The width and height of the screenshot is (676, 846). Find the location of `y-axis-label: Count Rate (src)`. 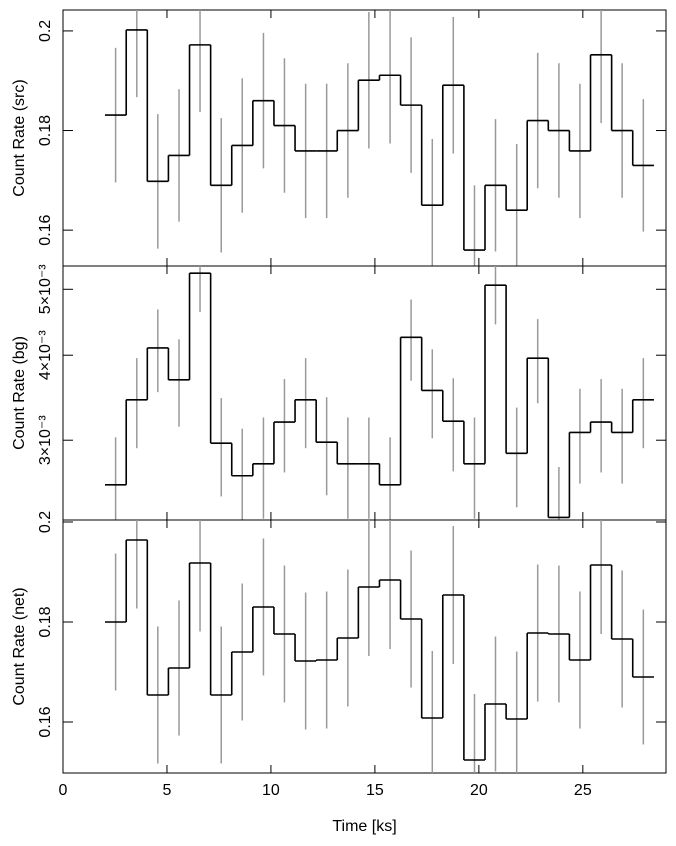

y-axis-label: Count Rate (src) is located at coordinates (19, 137).